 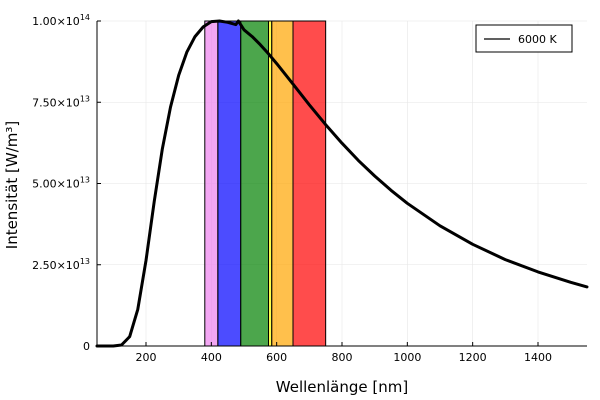 I want to click on y-tick-label-0: 0, so click(x=86, y=346).